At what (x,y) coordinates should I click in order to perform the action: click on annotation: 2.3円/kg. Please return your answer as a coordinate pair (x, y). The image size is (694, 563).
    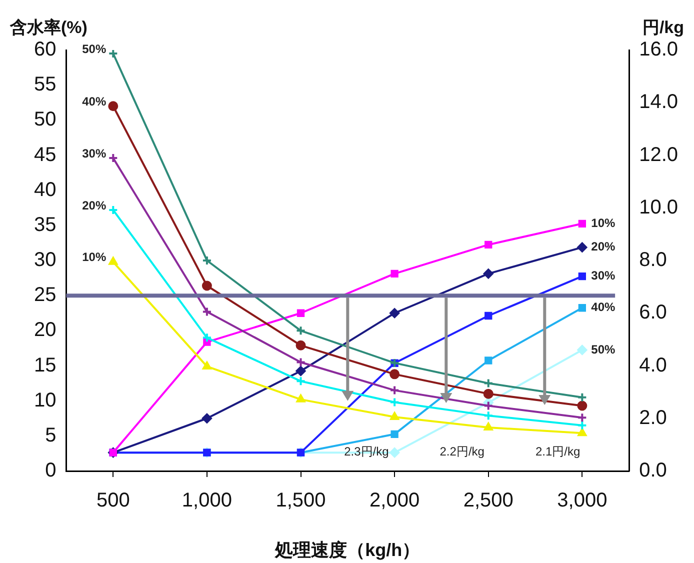
    Looking at the image, I should click on (366, 451).